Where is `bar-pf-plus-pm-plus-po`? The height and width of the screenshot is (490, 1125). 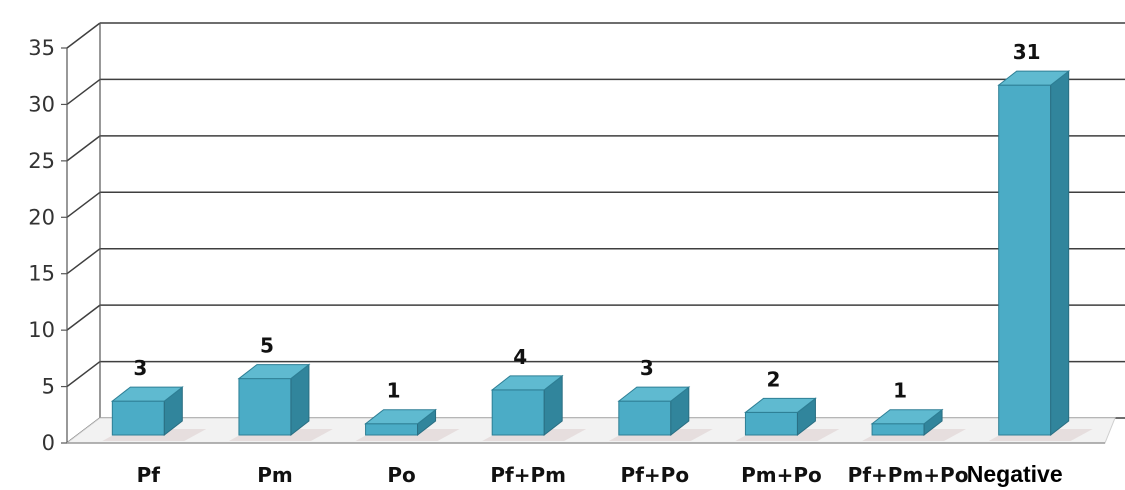
bar-pf-plus-pm-plus-po is located at coordinates (914, 424).